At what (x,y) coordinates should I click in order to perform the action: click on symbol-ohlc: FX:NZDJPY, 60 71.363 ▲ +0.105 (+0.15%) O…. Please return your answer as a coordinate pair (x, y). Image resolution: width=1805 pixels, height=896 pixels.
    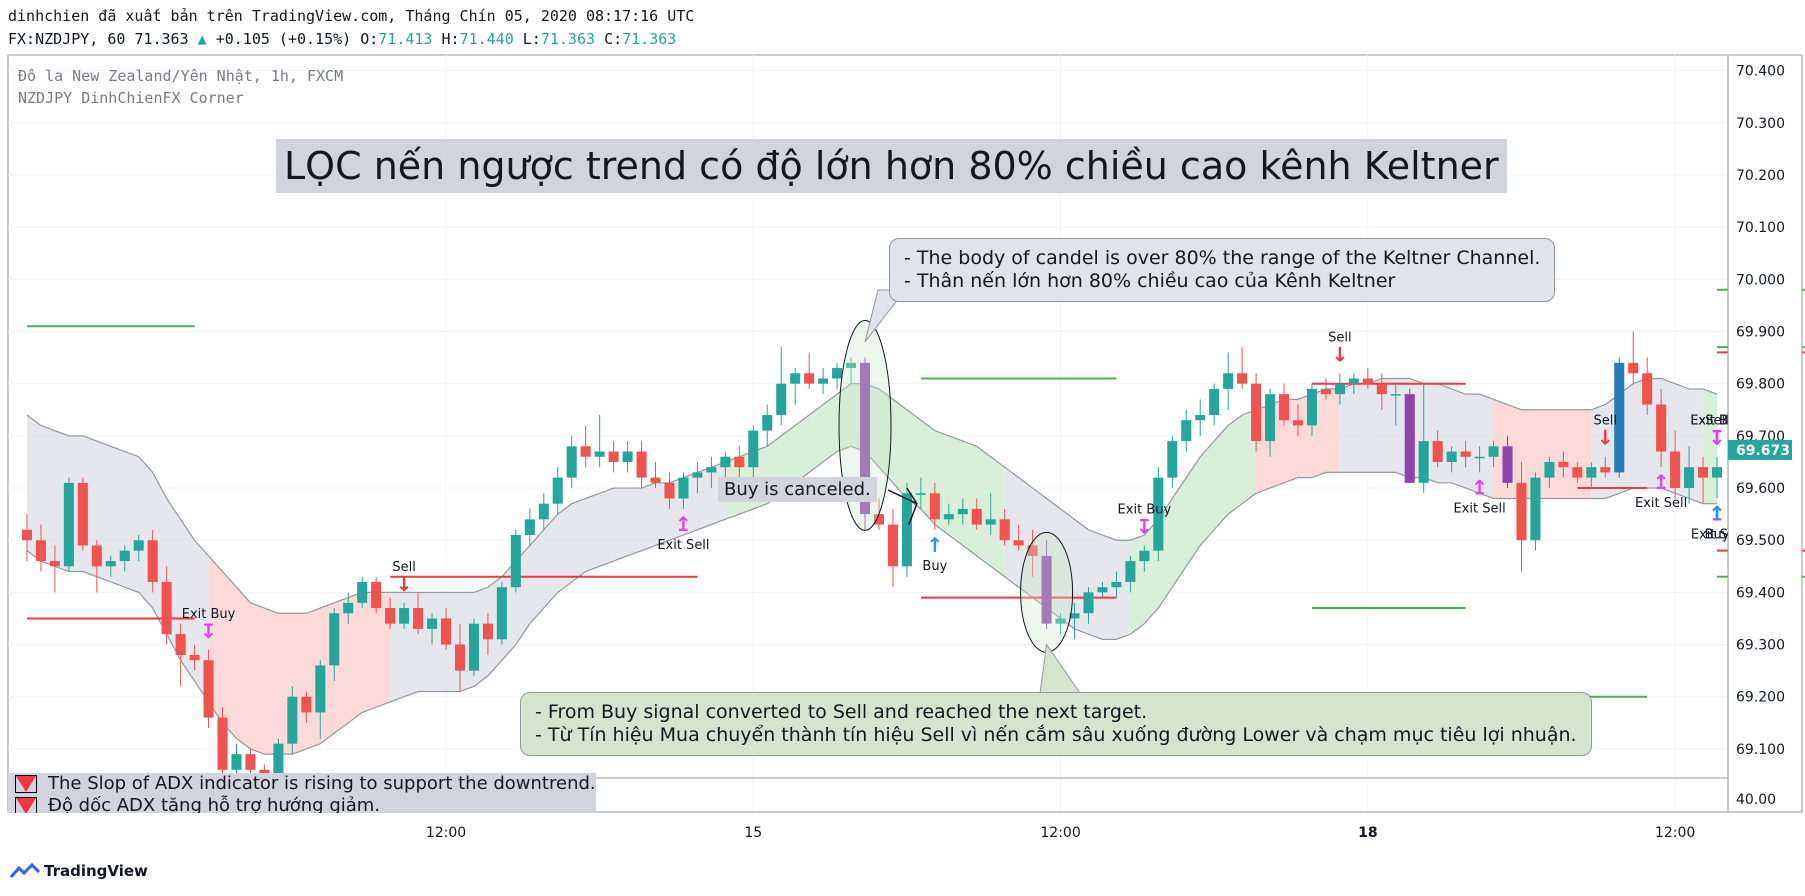
    Looking at the image, I should click on (342, 39).